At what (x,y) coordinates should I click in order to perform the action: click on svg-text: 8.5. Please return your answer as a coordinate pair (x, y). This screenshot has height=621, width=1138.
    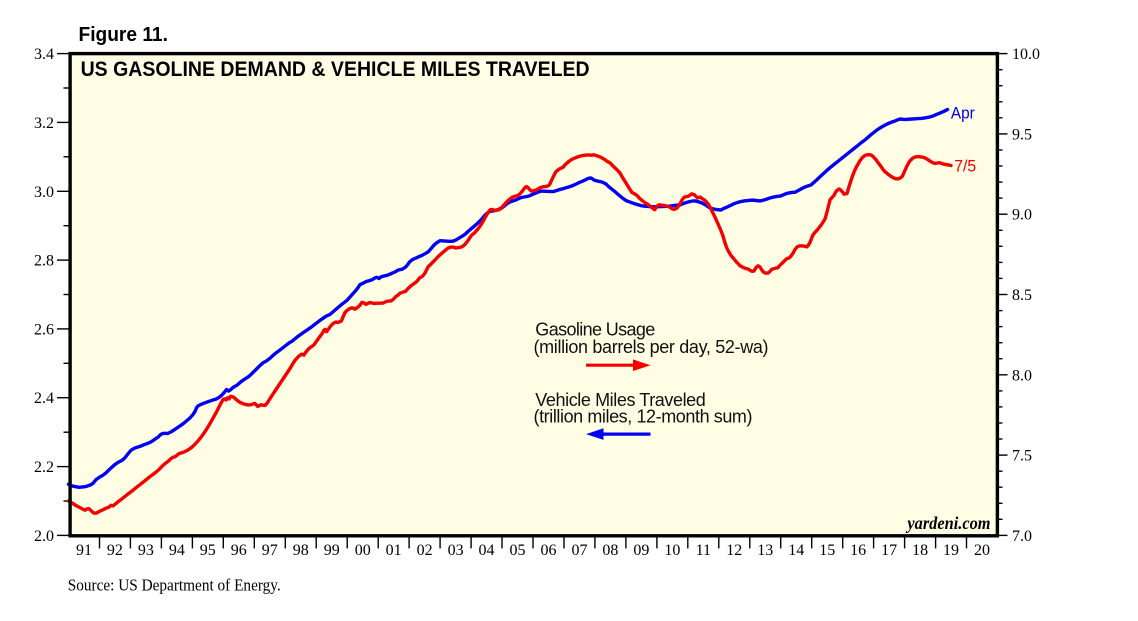
    Looking at the image, I should click on (1022, 295).